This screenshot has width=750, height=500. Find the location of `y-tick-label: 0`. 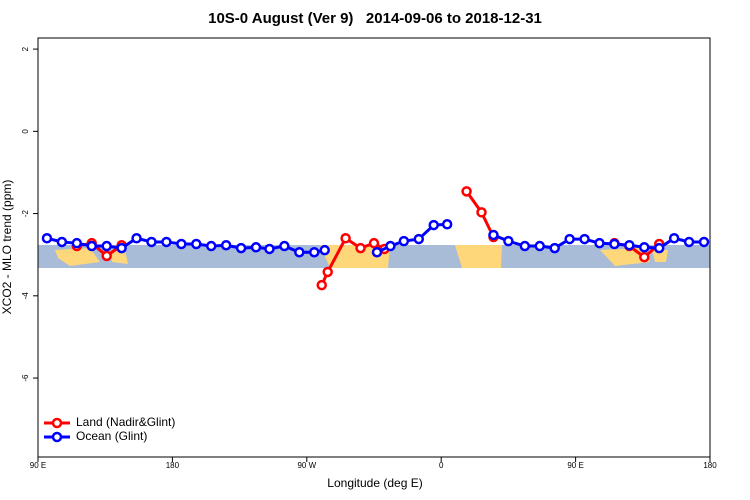

y-tick-label: 0 is located at coordinates (25, 131).